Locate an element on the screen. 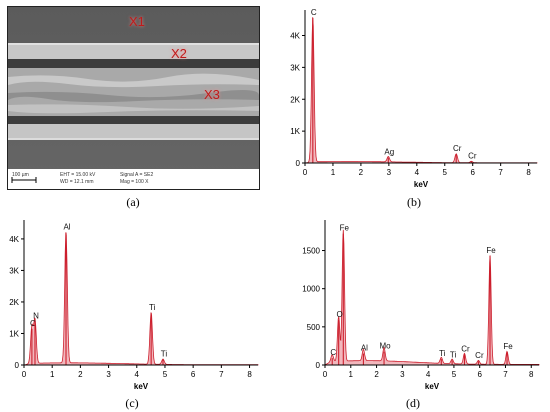 Image resolution: width=550 pixels, height=412 pixels. chart-c-xtick-label-5: 5 is located at coordinates (165, 374).